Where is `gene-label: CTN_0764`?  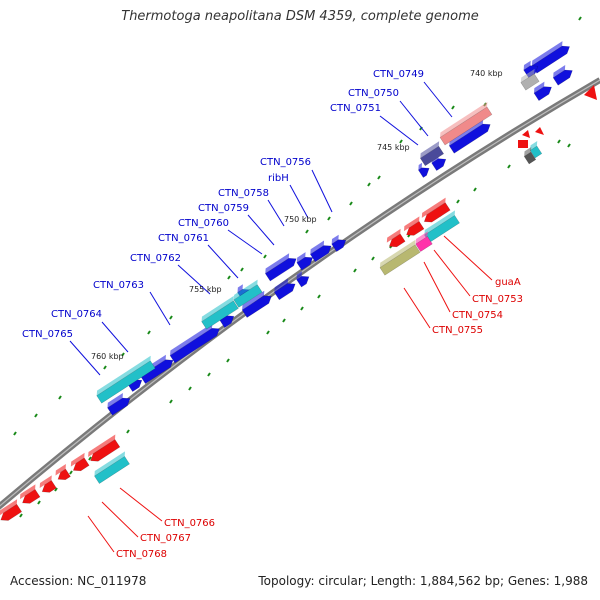
gene-label: CTN_0764 is located at coordinates (76, 314).